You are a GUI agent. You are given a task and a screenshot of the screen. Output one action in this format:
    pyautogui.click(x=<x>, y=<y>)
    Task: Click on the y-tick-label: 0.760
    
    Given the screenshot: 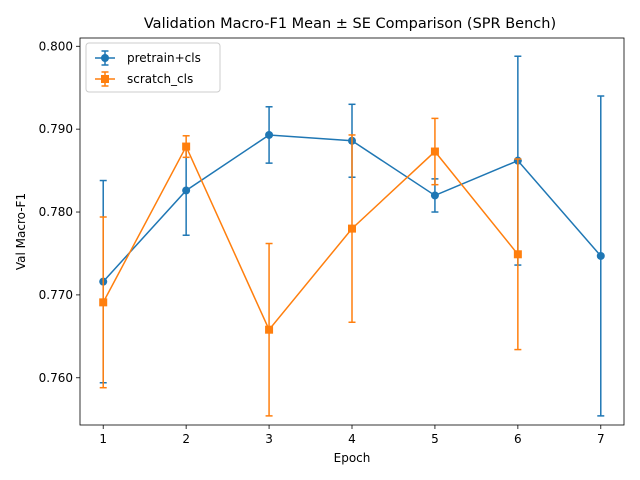 What is the action you would take?
    pyautogui.click(x=56, y=378)
    